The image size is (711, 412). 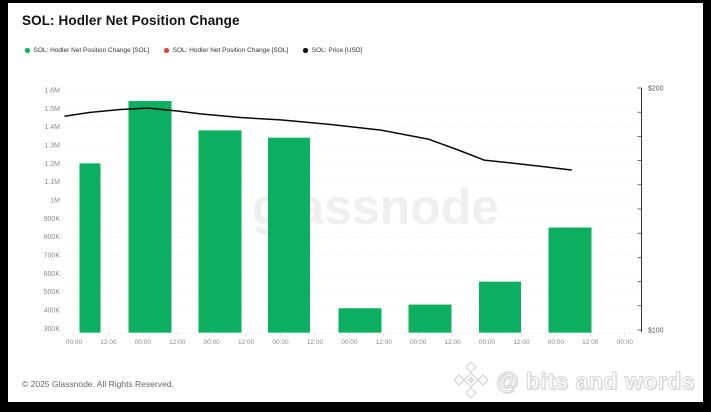 What do you see at coordinates (27, 50) in the screenshot?
I see `legend-swatch-green-icon` at bounding box center [27, 50].